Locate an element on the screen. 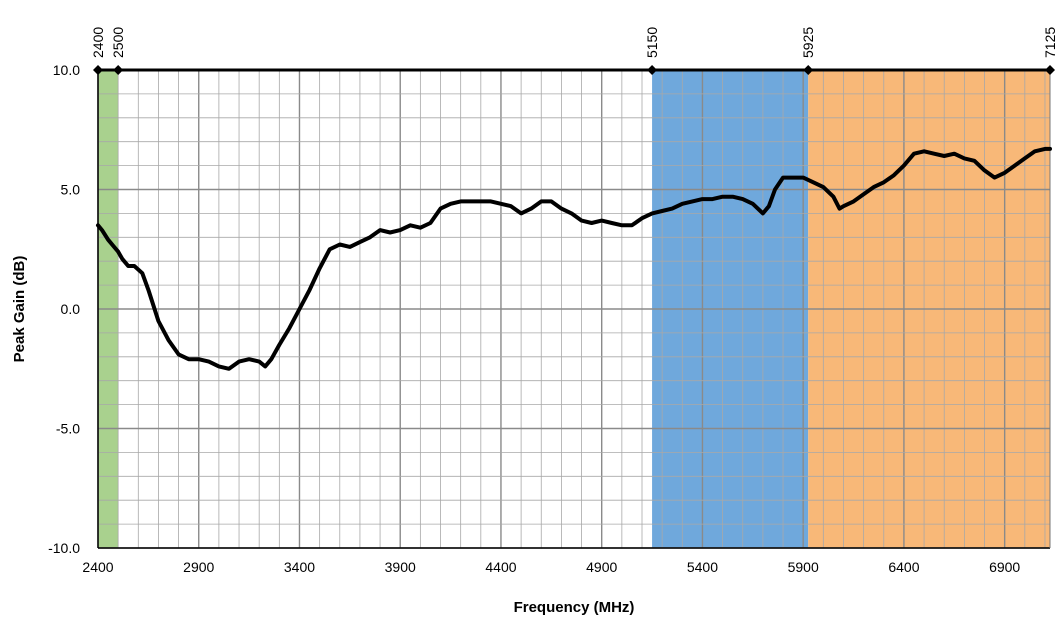  y-axis-title: Peak Gain (dB) is located at coordinates (19, 309).